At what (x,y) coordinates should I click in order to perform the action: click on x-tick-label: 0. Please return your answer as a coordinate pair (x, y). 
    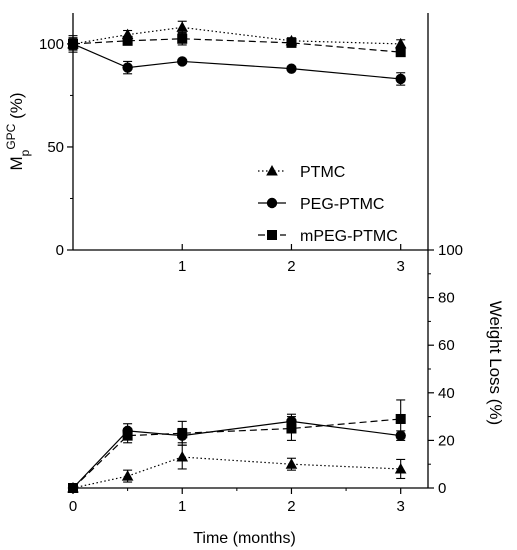
    Looking at the image, I should click on (73, 506).